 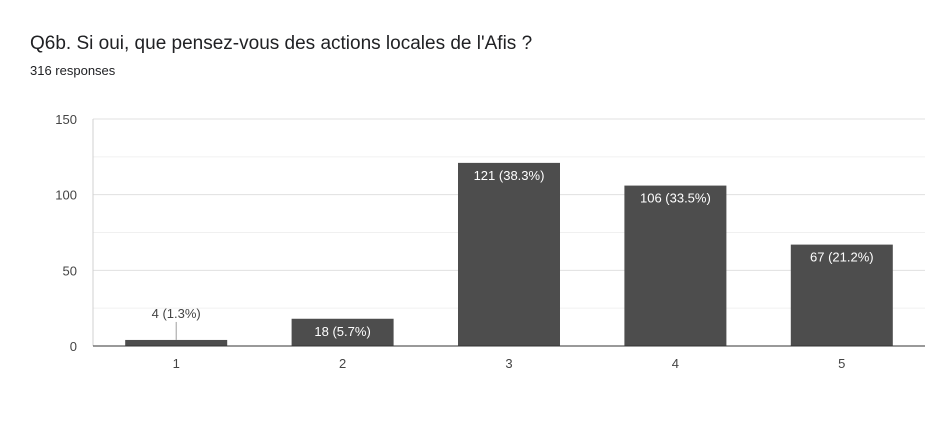 What do you see at coordinates (70, 270) in the screenshot?
I see `y-tick-label: 50` at bounding box center [70, 270].